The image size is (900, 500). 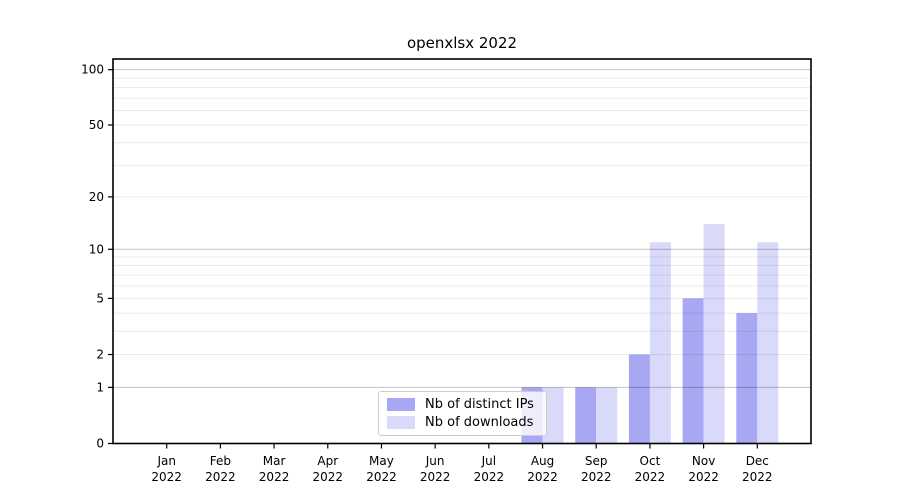 What do you see at coordinates (327, 477) in the screenshot?
I see `x-tick-year-apr: 2022` at bounding box center [327, 477].